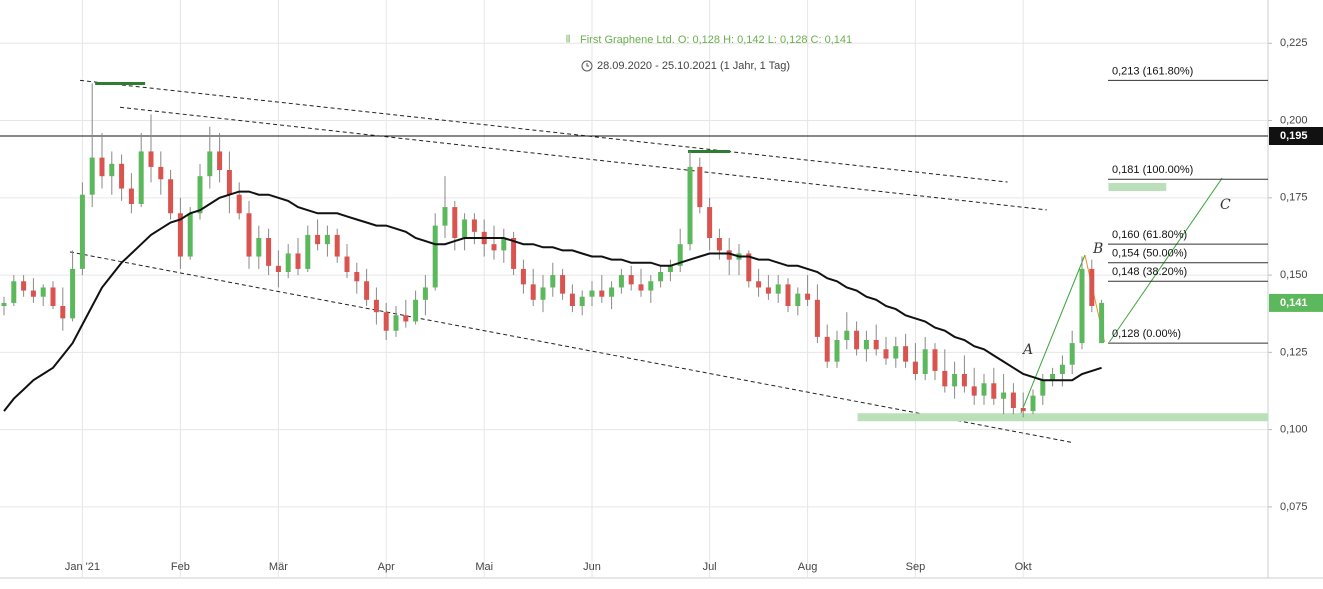  I want to click on clock-icon, so click(587, 66).